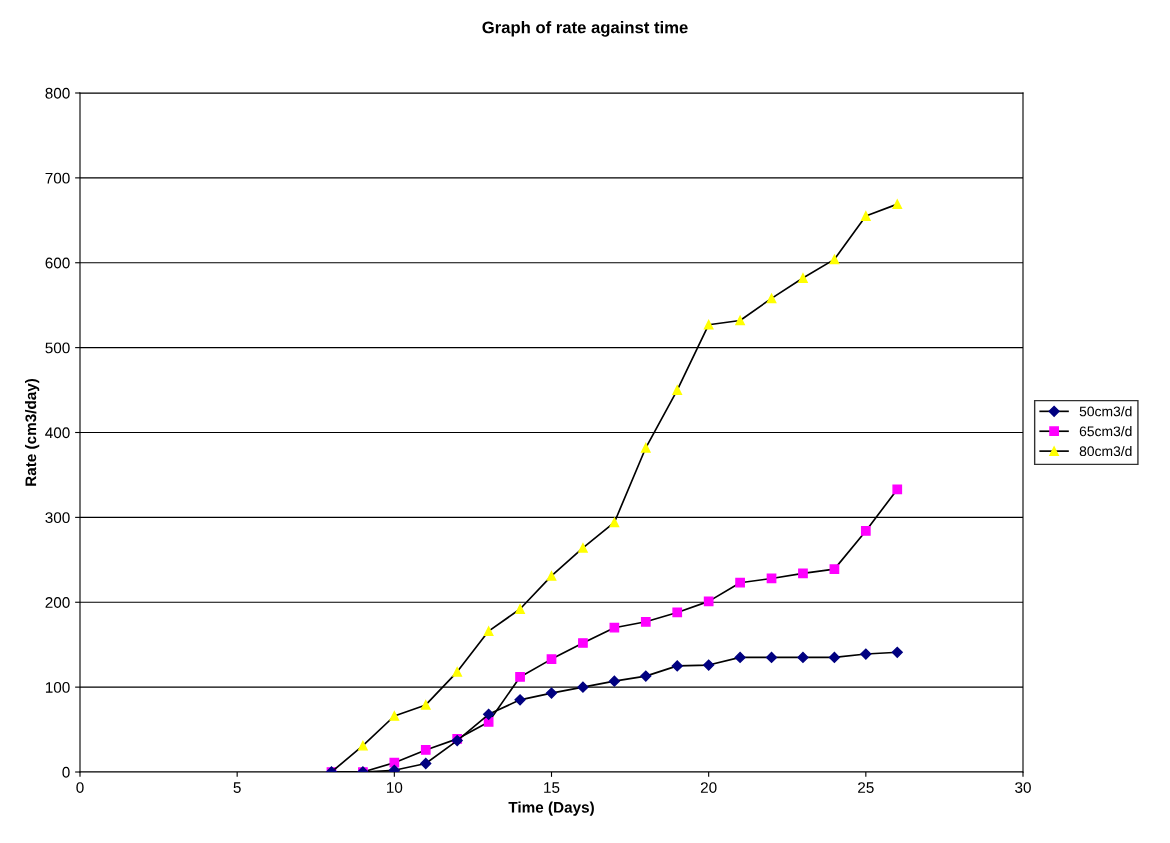  Describe the element at coordinates (1105, 451) in the screenshot. I see `legend-label: 80cm3/d` at that location.